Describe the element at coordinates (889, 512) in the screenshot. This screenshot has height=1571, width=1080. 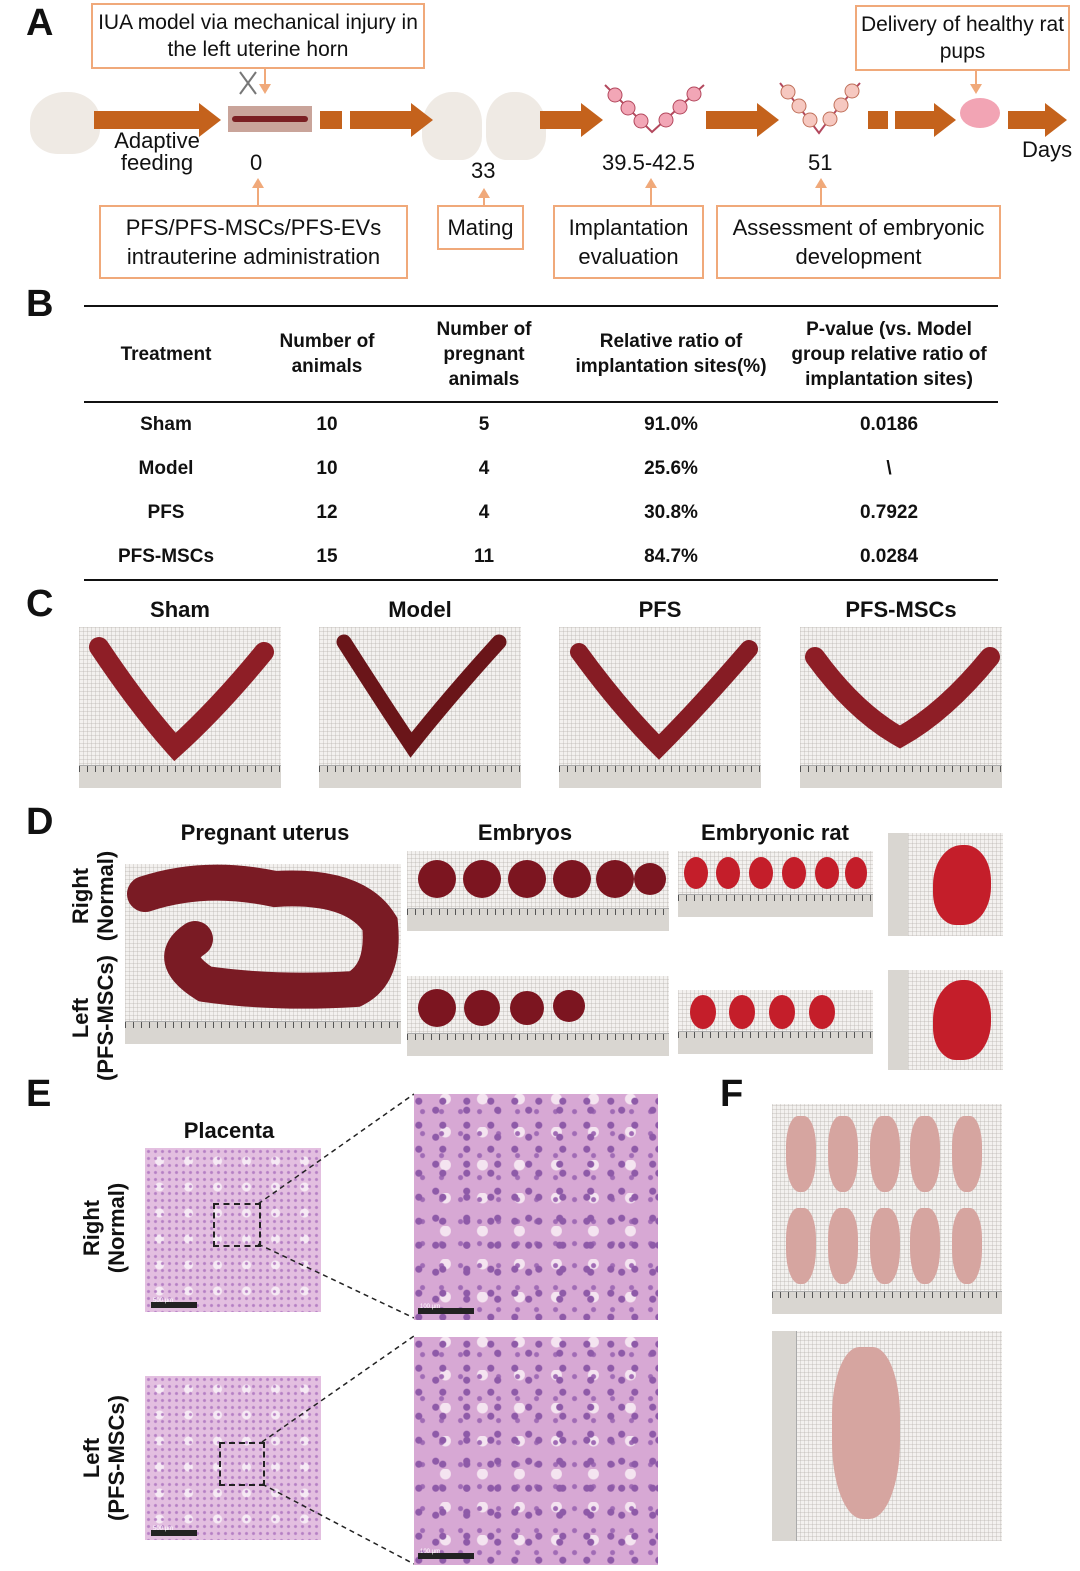
I see `table-cell: 0.7922` at that location.